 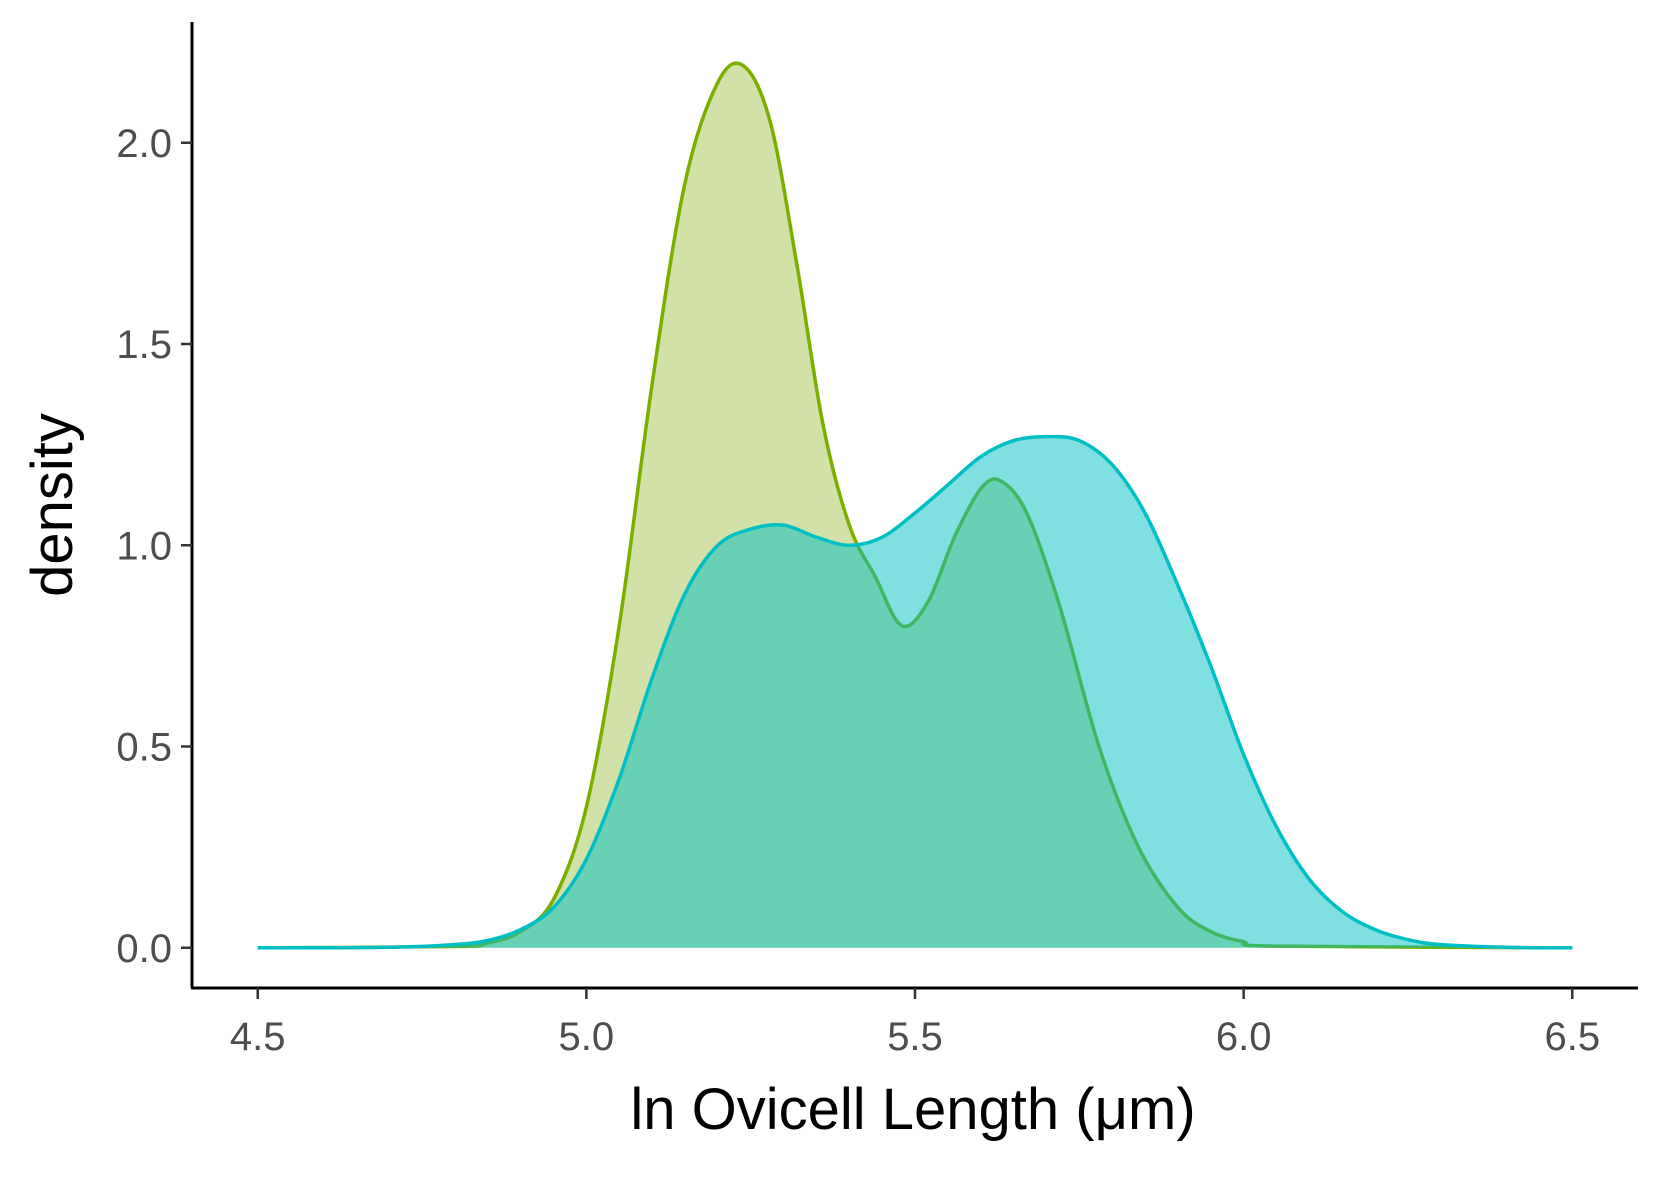 I want to click on x-tick-label: 6.0, so click(x=1244, y=1037).